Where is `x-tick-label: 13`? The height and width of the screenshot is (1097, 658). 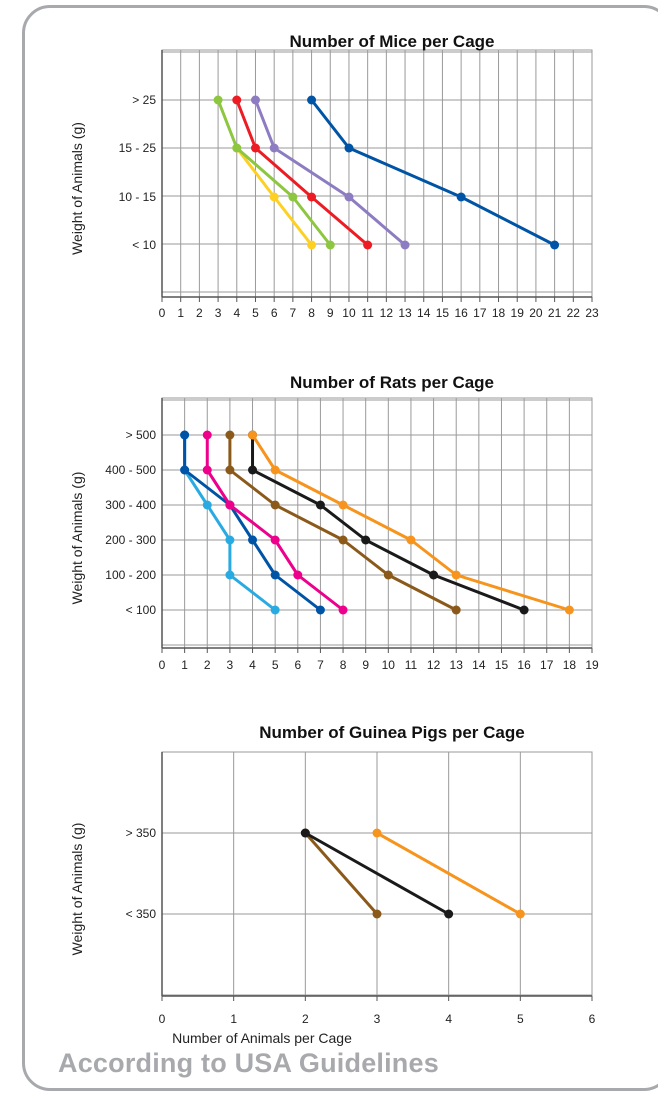 x-tick-label: 13 is located at coordinates (405, 313).